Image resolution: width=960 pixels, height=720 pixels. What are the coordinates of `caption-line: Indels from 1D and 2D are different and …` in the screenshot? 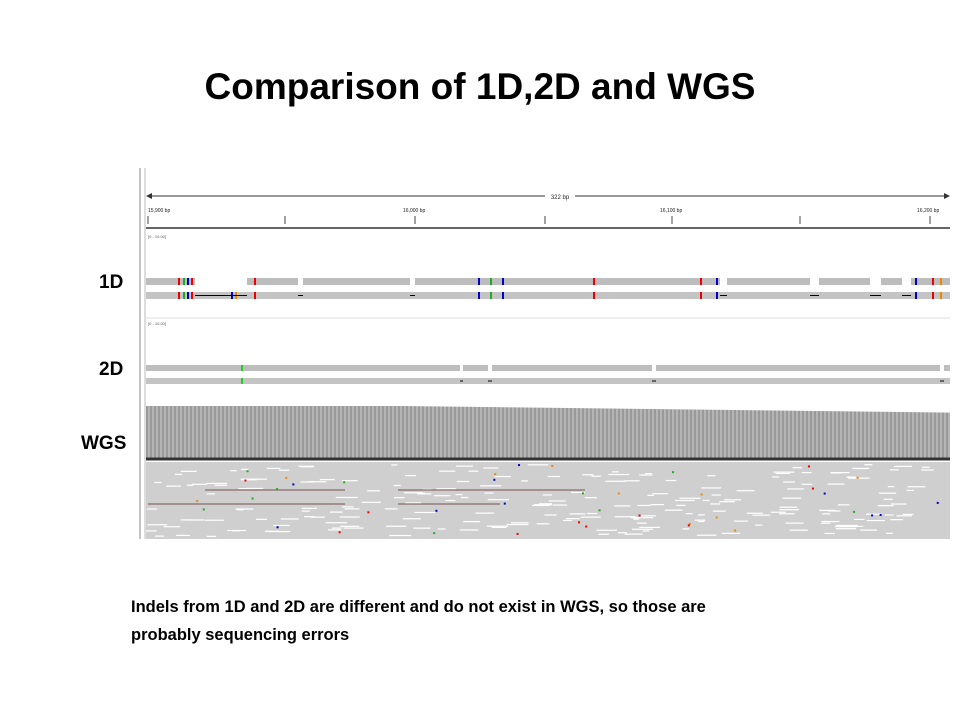 It's located at (418, 607).